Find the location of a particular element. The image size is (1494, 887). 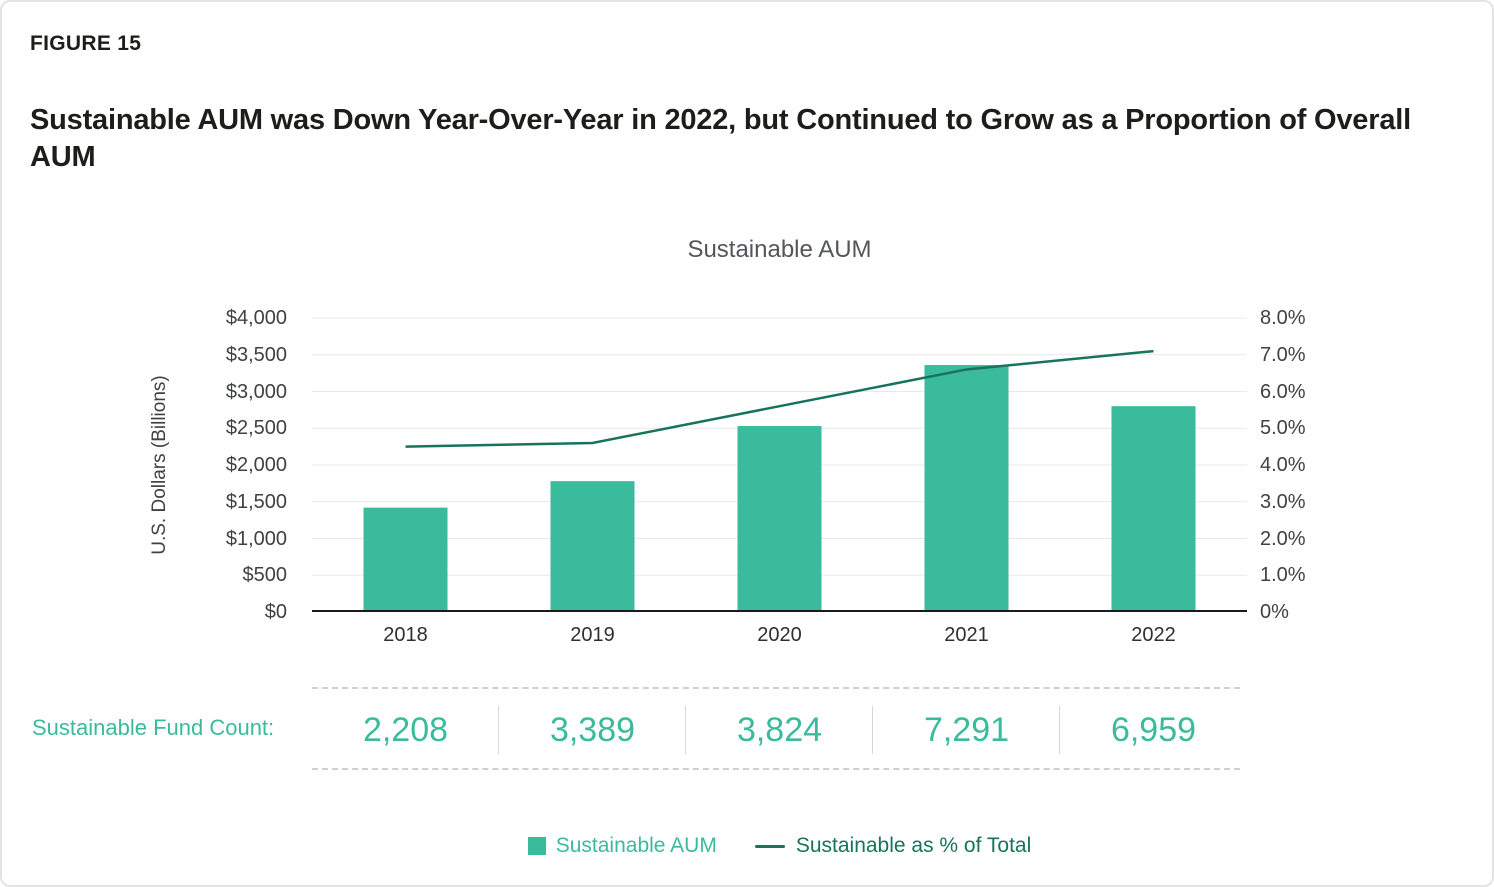

y-right-tick: 5.0% is located at coordinates (1283, 428).